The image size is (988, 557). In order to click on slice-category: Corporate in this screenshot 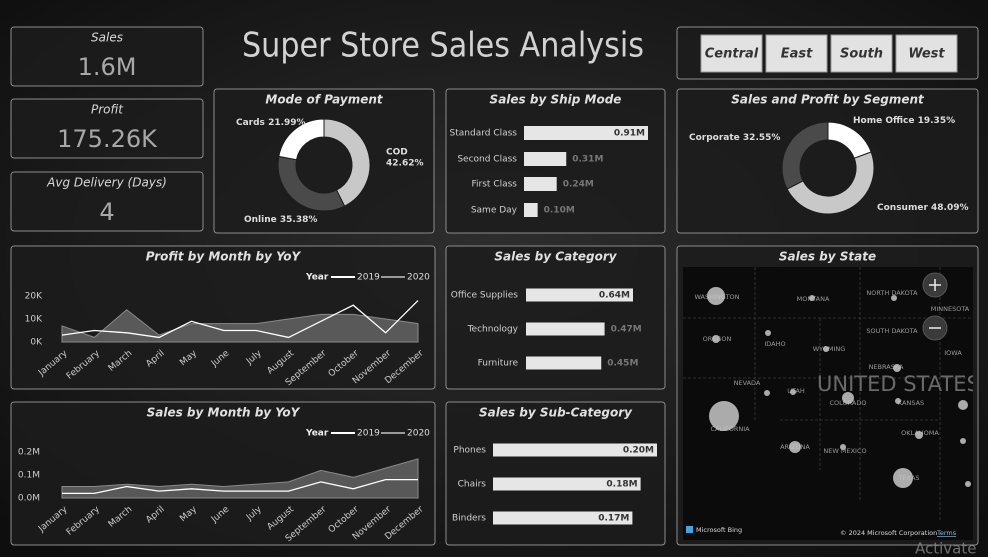, I will do `click(714, 138)`.